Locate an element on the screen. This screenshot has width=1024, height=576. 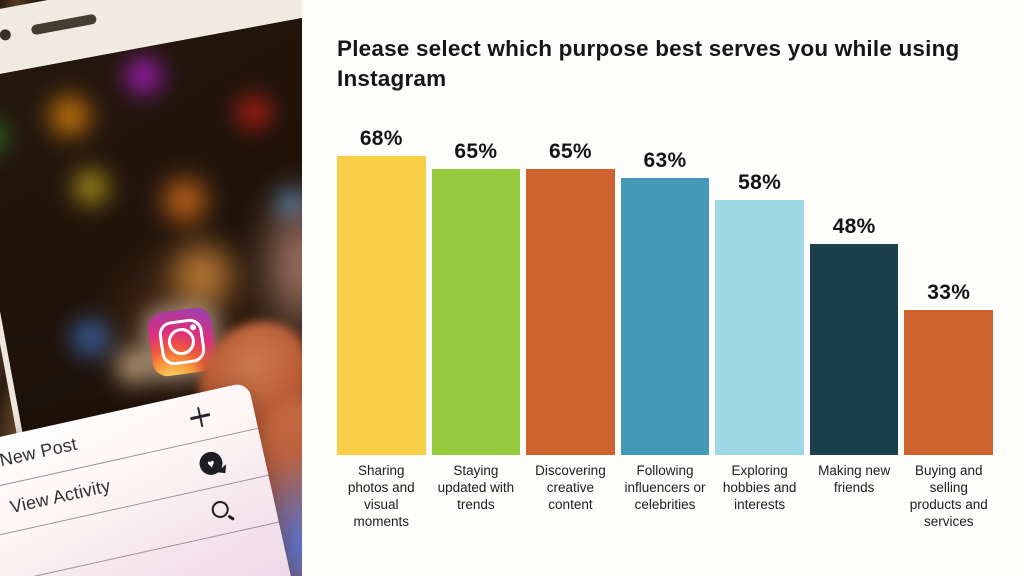
bar-value-label: 68% is located at coordinates (381, 138).